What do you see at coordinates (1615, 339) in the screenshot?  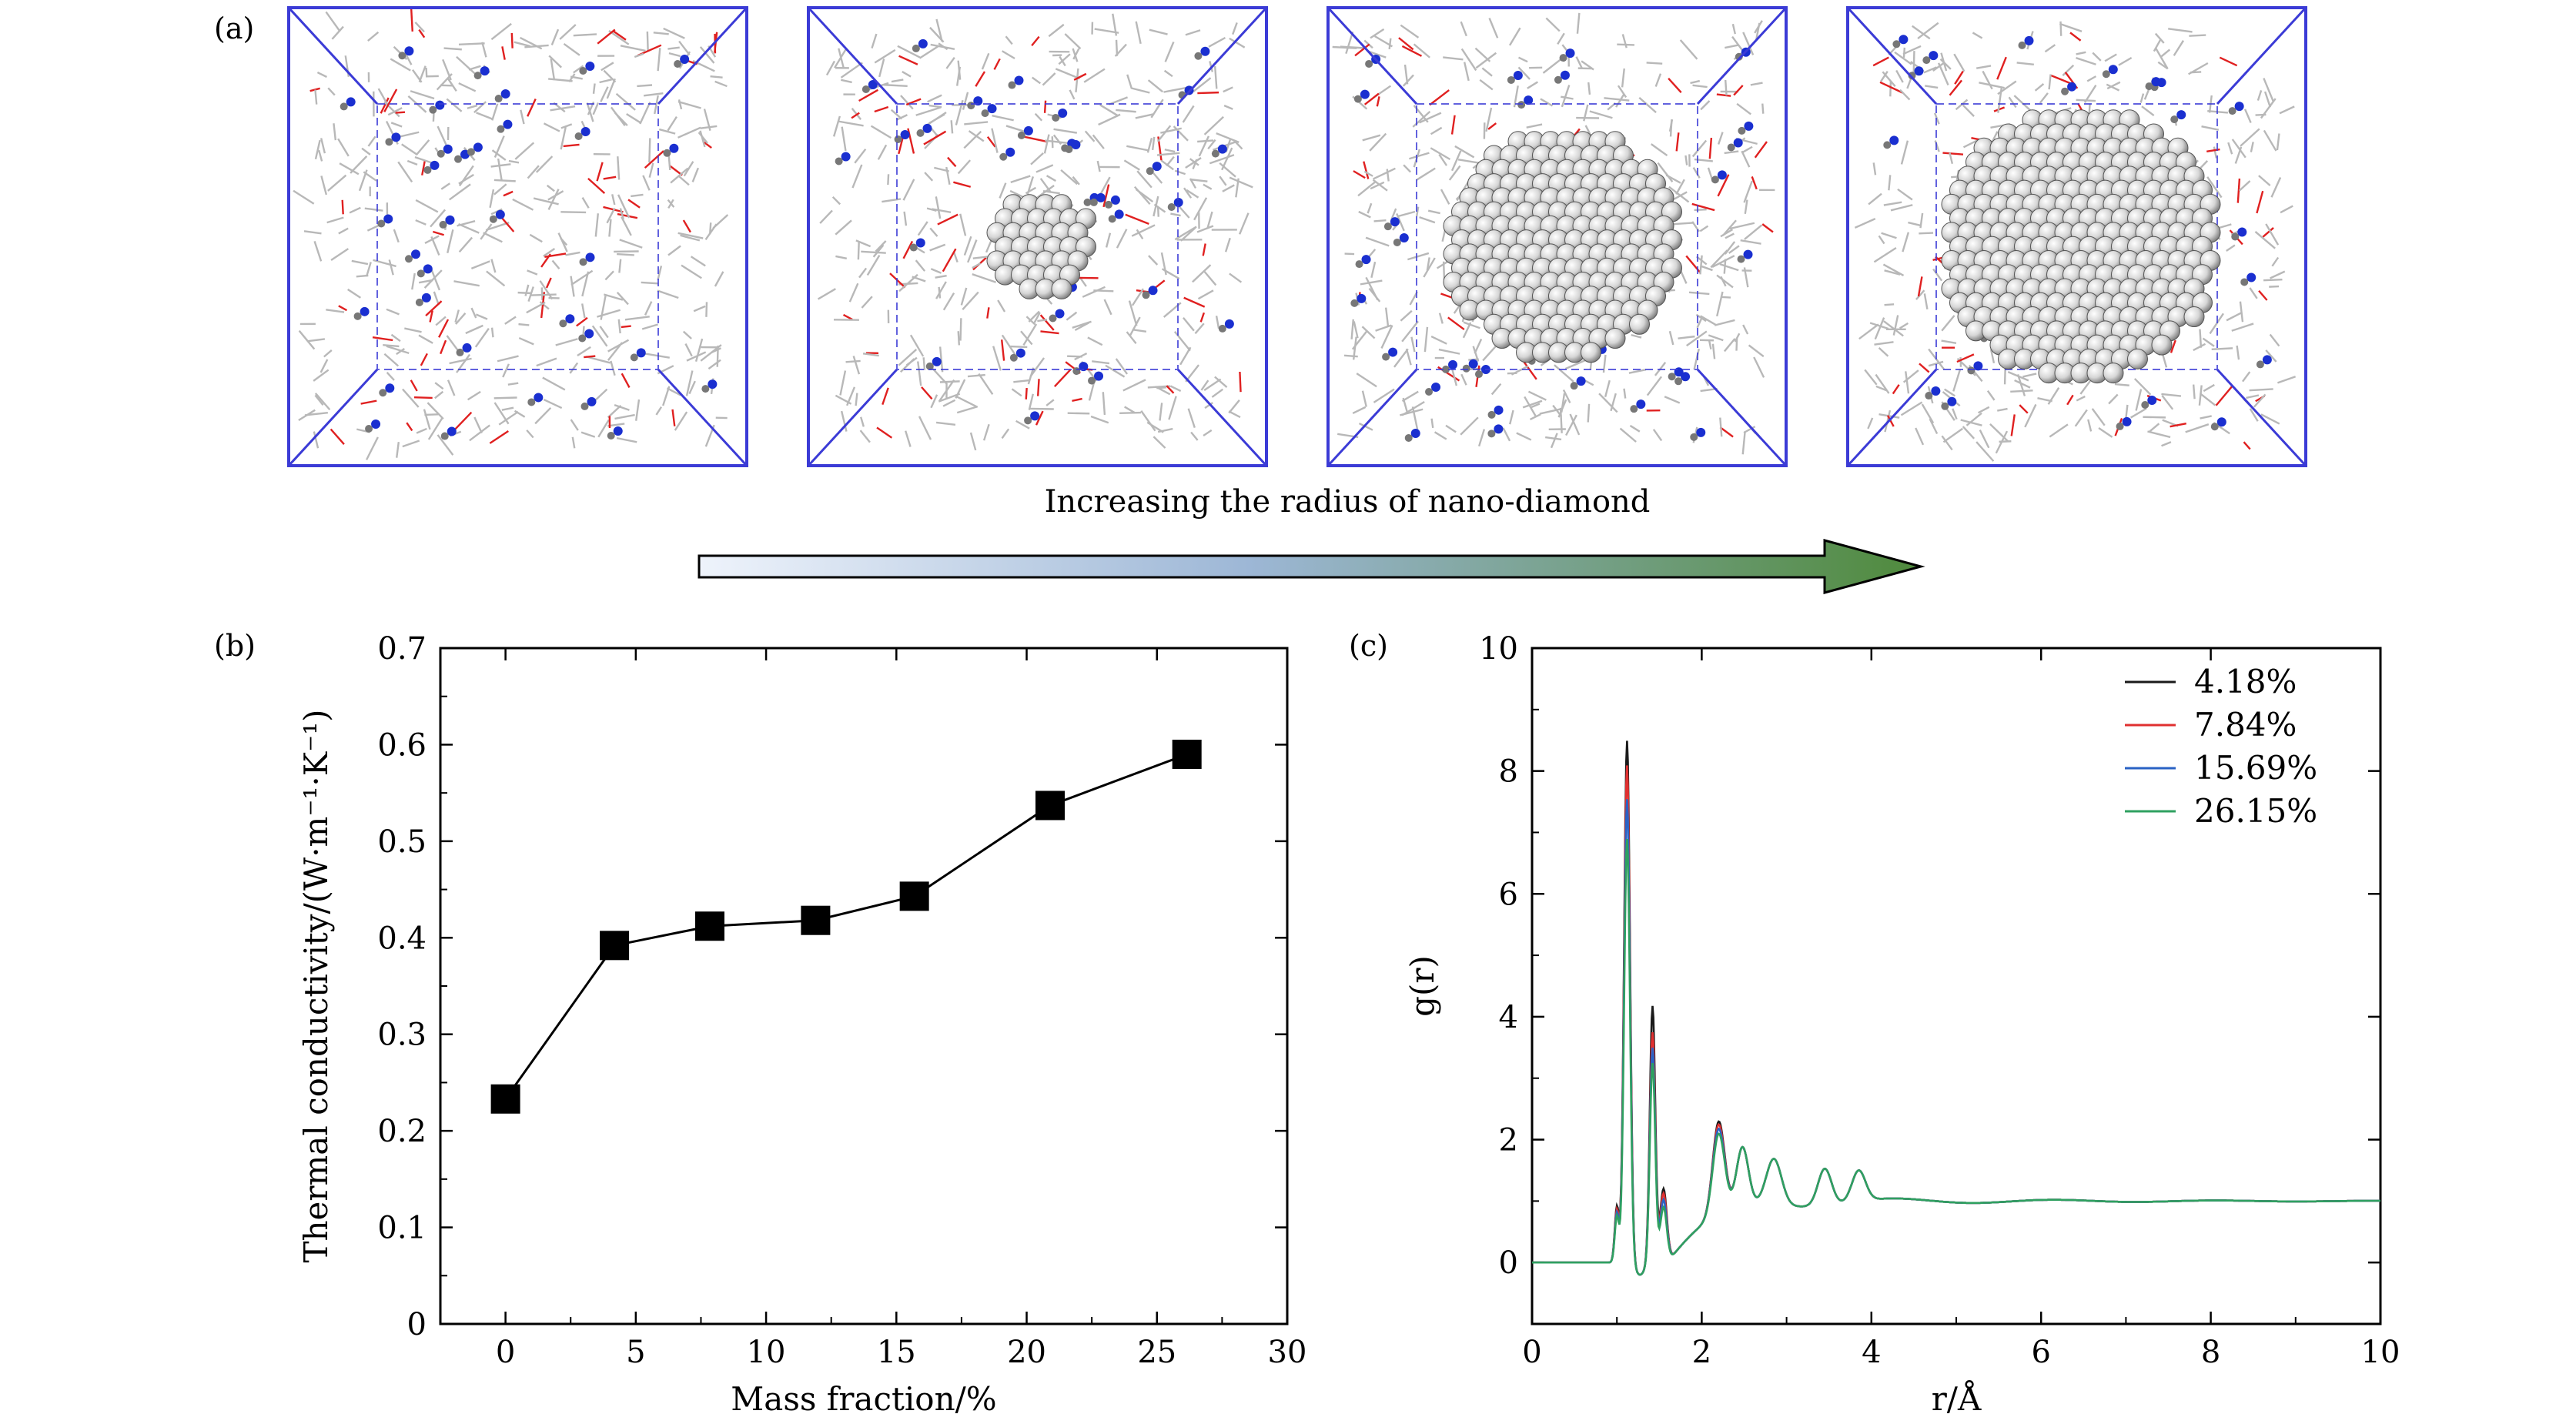 I see `diamond-atom` at bounding box center [1615, 339].